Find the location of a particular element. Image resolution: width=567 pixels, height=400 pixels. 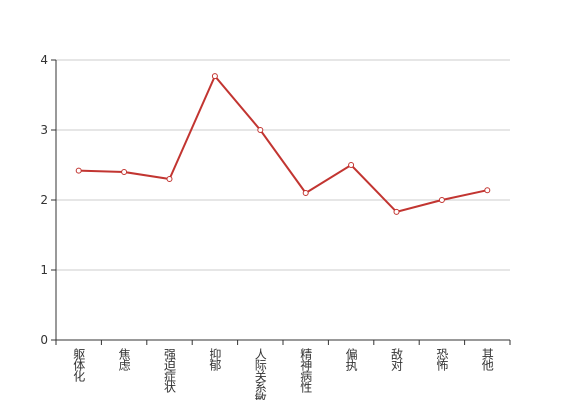

x-tick-label: 躯体化 is located at coordinates (79, 365).